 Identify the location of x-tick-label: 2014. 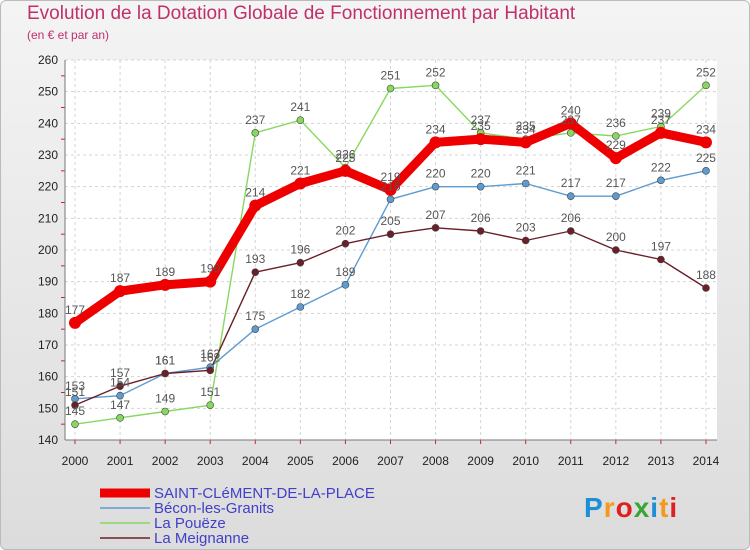
(706, 461).